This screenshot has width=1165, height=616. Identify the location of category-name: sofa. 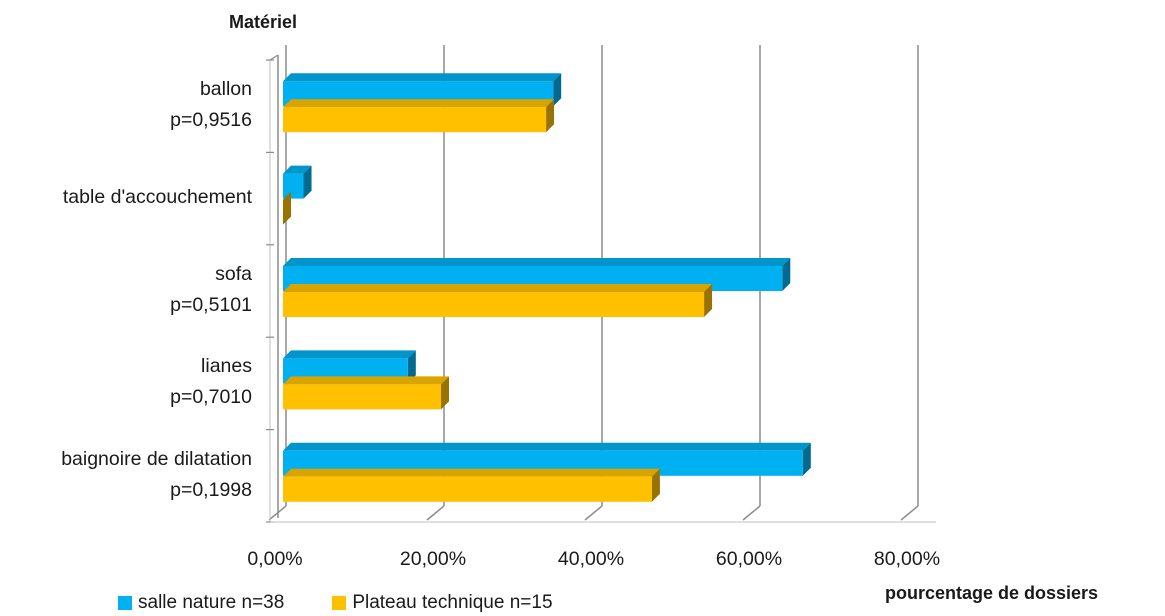
(233, 274).